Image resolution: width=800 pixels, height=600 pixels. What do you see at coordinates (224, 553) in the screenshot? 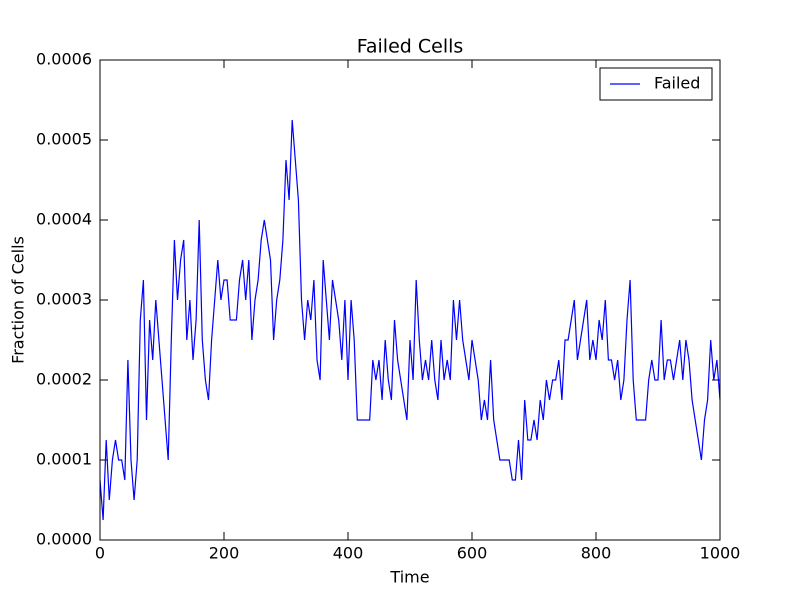
I see `x-tick-label: 200` at bounding box center [224, 553].